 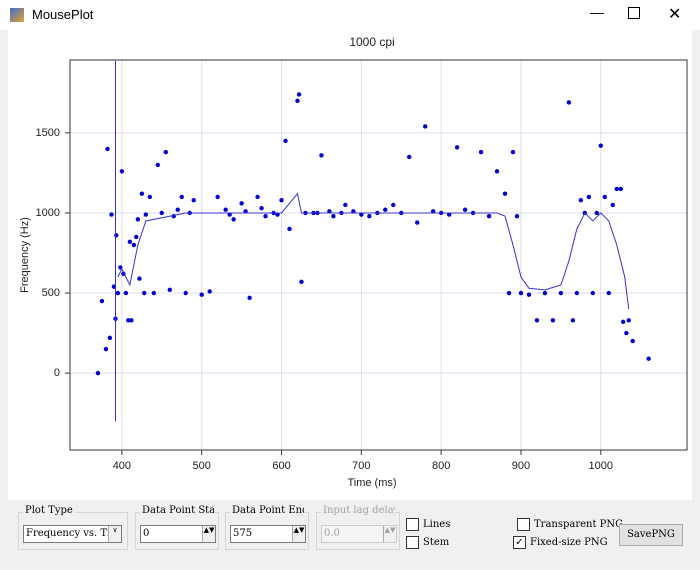 I want to click on checkbox-label: Fixed-size PNG, so click(x=569, y=542).